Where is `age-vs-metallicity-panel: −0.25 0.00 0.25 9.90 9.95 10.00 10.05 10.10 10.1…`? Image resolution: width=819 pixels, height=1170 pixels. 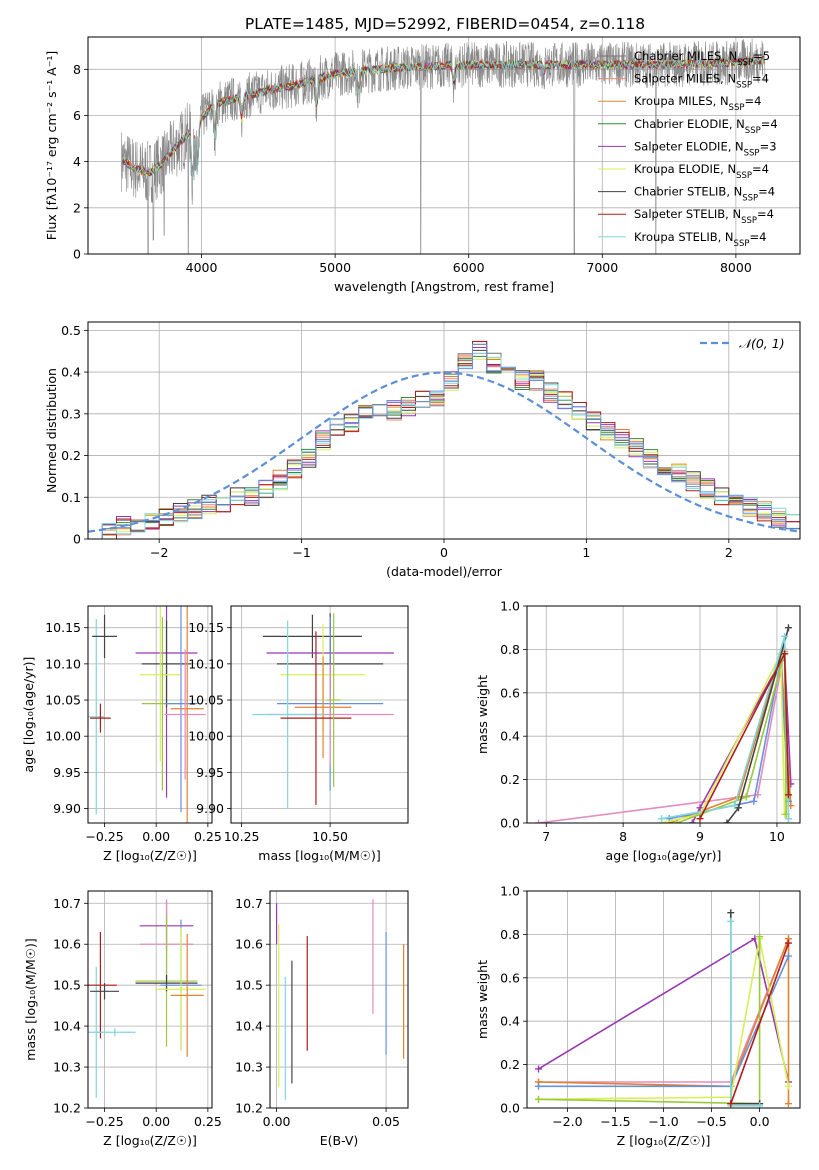 age-vs-metallicity-panel: −0.25 0.00 0.25 9.90 9.95 10.00 10.05 10.10 10.1… is located at coordinates (121, 734).